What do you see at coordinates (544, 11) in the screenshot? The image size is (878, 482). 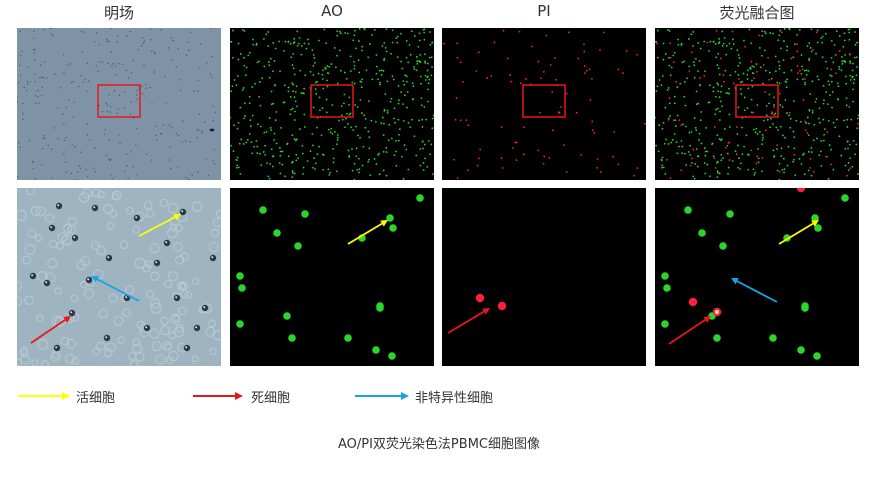 I see `pi-title: PI` at bounding box center [544, 11].